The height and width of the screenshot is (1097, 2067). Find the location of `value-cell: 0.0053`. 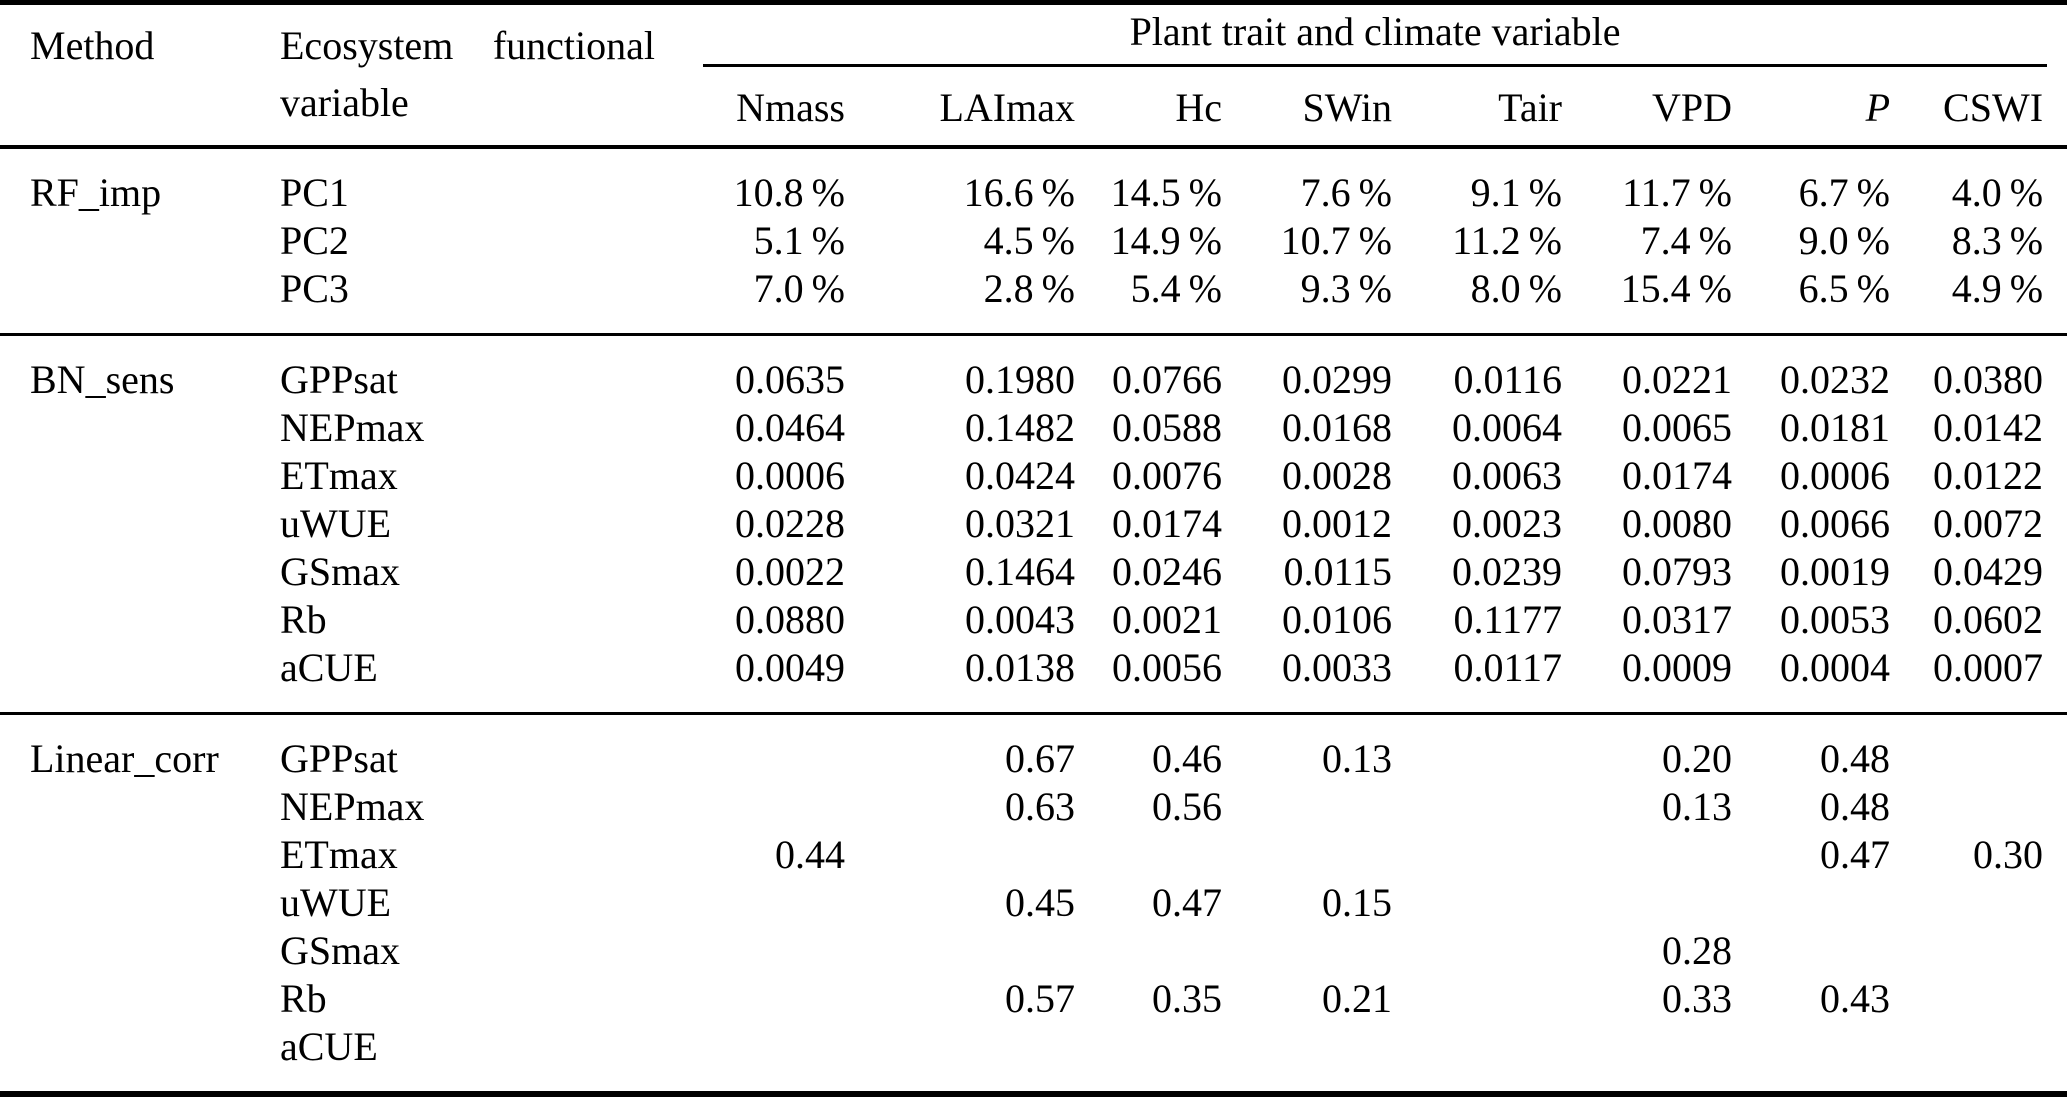

value-cell: 0.0053 is located at coordinates (1835, 619).